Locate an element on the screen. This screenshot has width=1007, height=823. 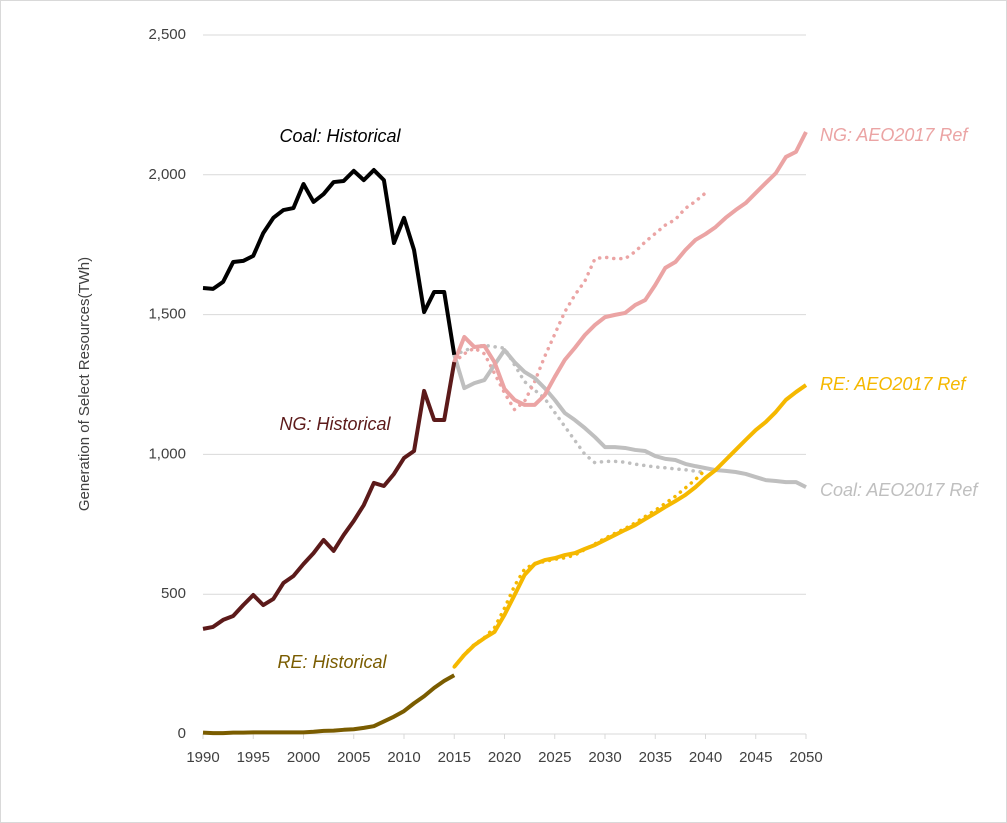
series-label: NG: Historical is located at coordinates (335, 424).